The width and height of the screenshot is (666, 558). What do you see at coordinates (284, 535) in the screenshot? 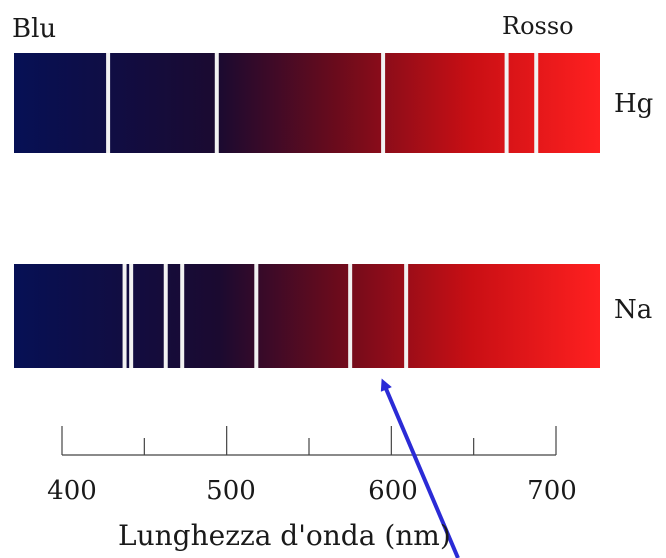
I see `axis-title: Lunghezza d'onda (nm)` at bounding box center [284, 535].